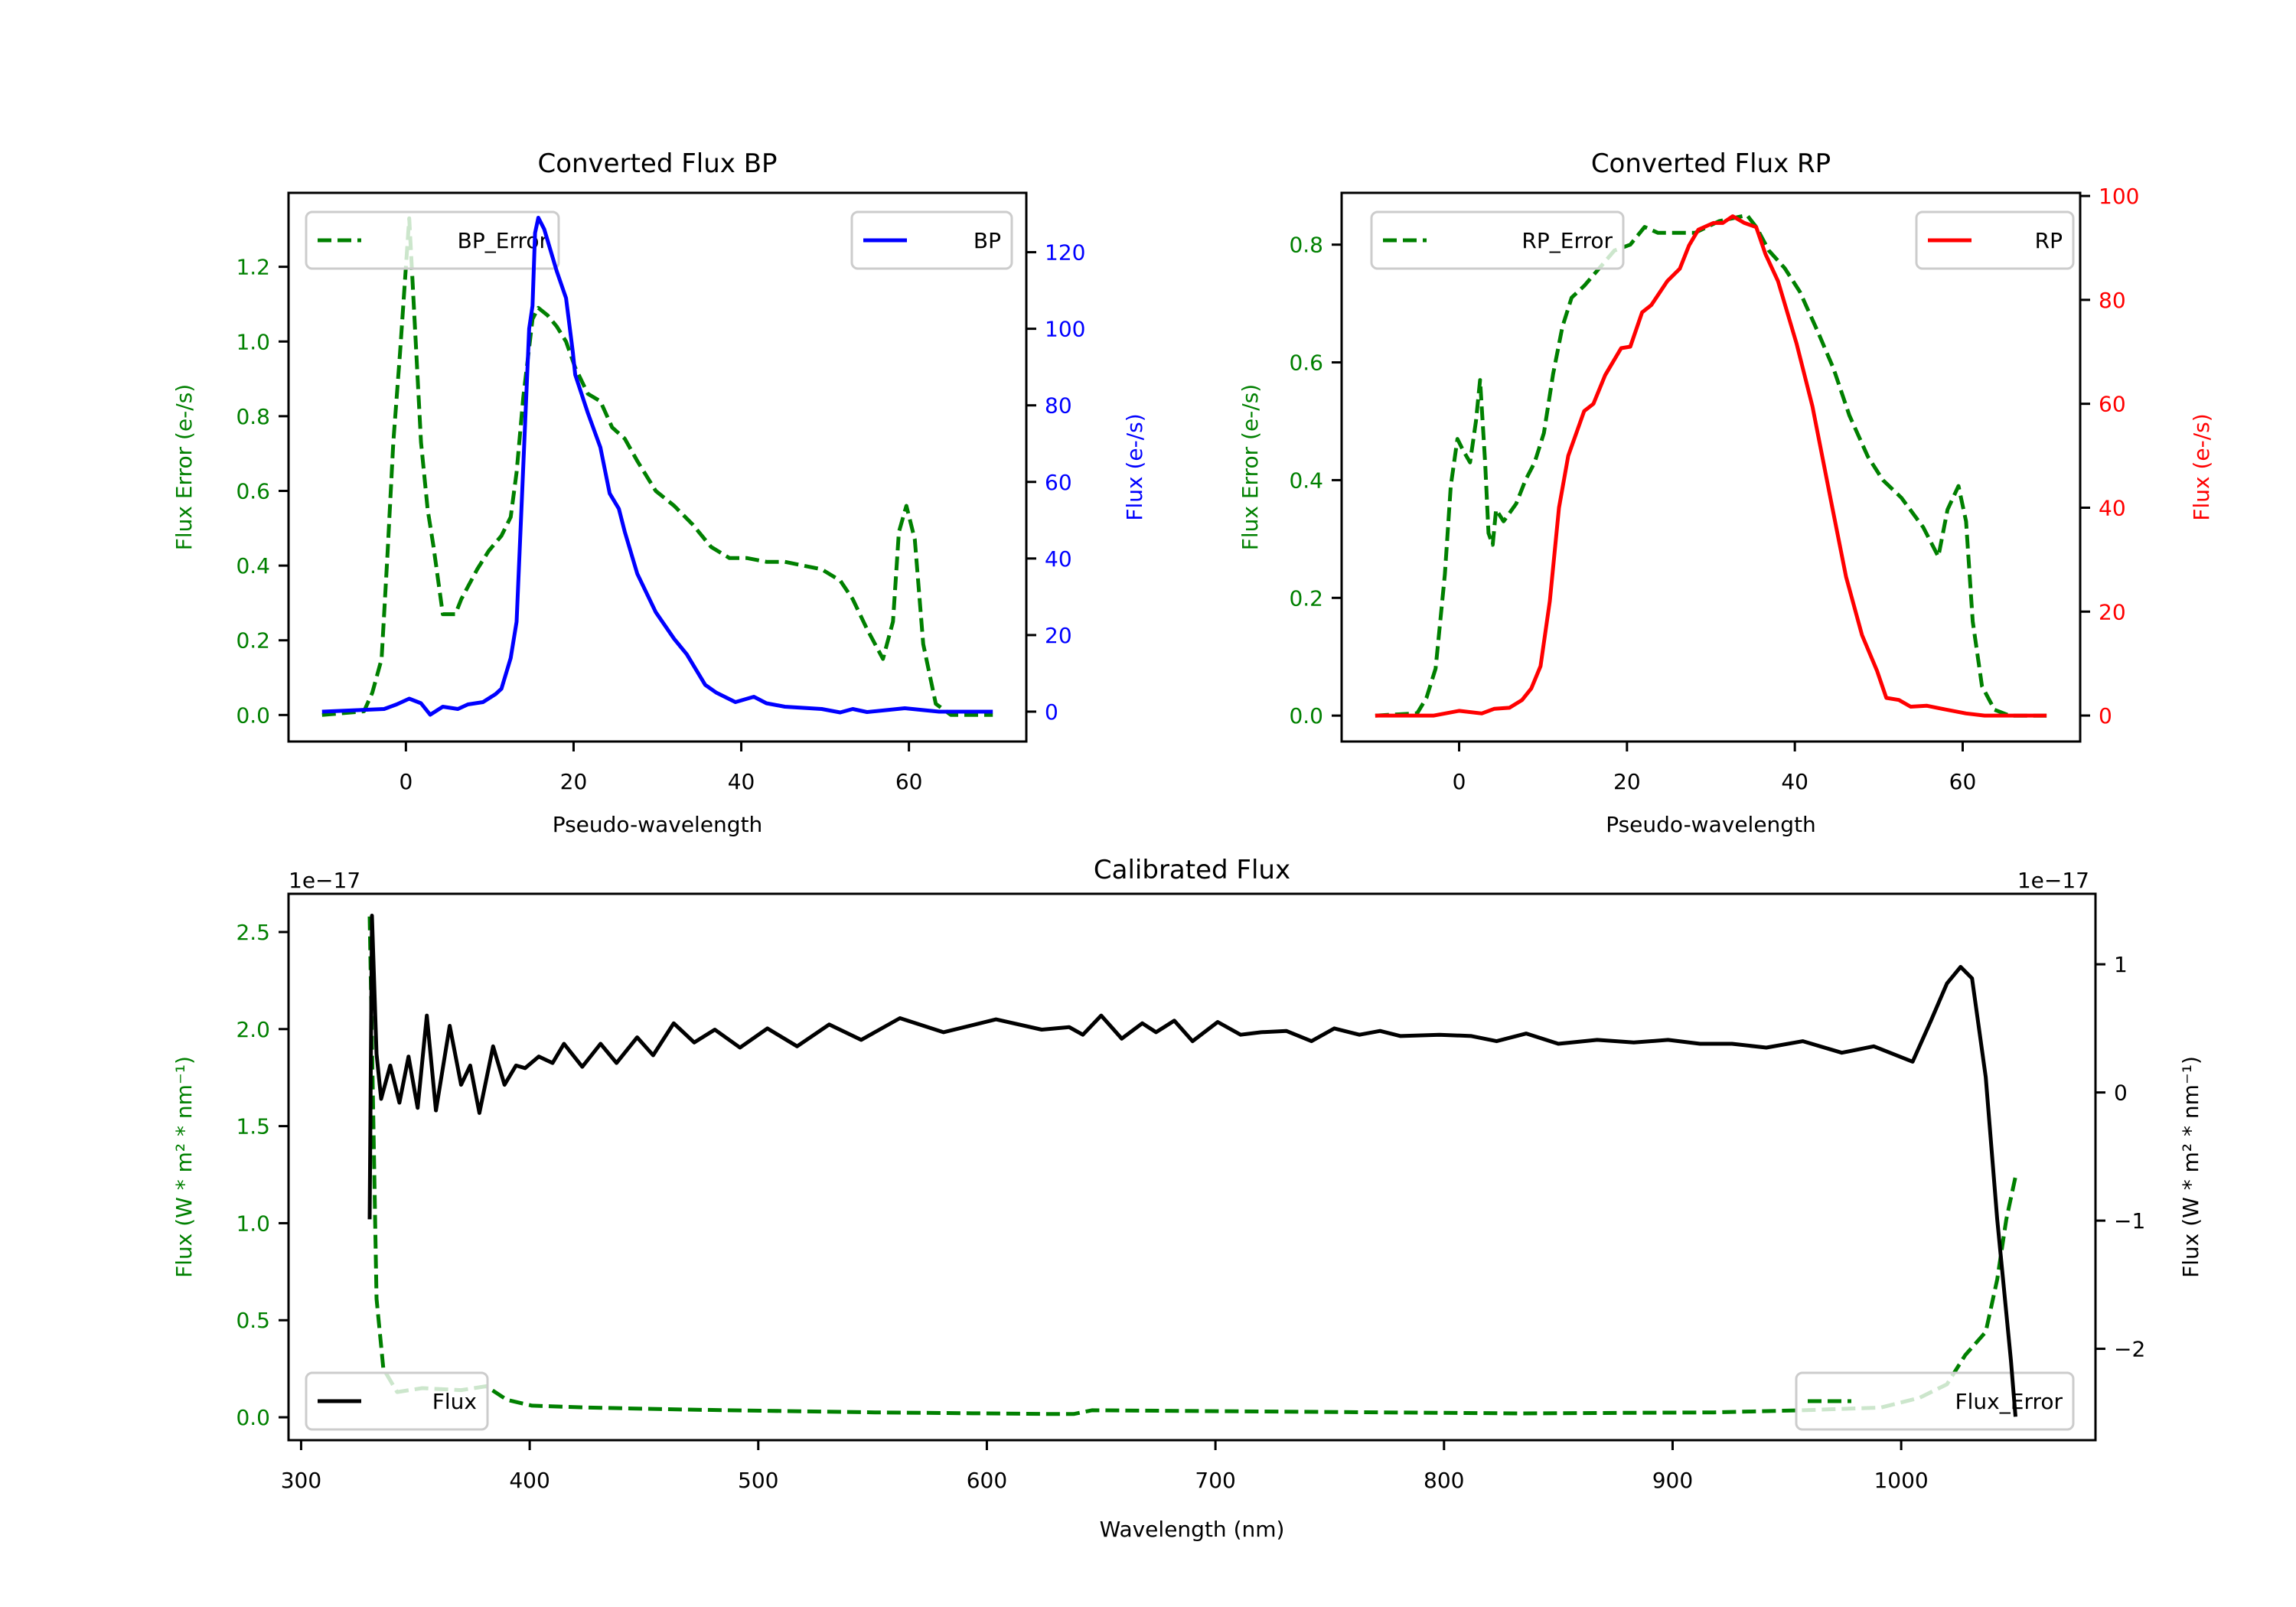 The width and height of the screenshot is (2296, 1607). I want to click on x-tick-label: 900, so click(1672, 1480).